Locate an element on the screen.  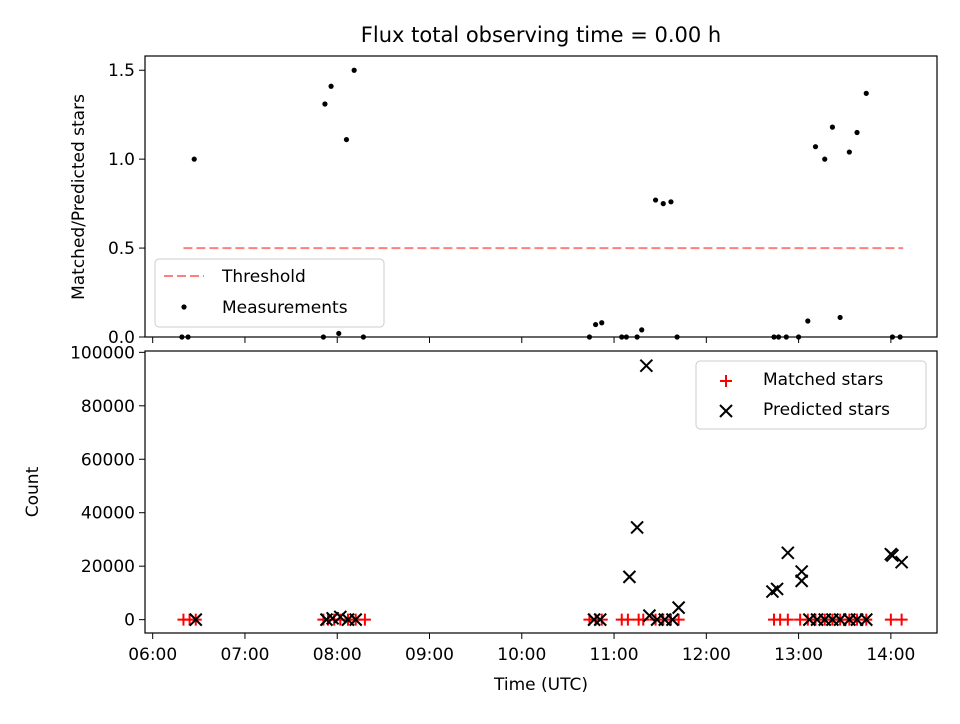
x-tick-label: 09:00 is located at coordinates (429, 655).